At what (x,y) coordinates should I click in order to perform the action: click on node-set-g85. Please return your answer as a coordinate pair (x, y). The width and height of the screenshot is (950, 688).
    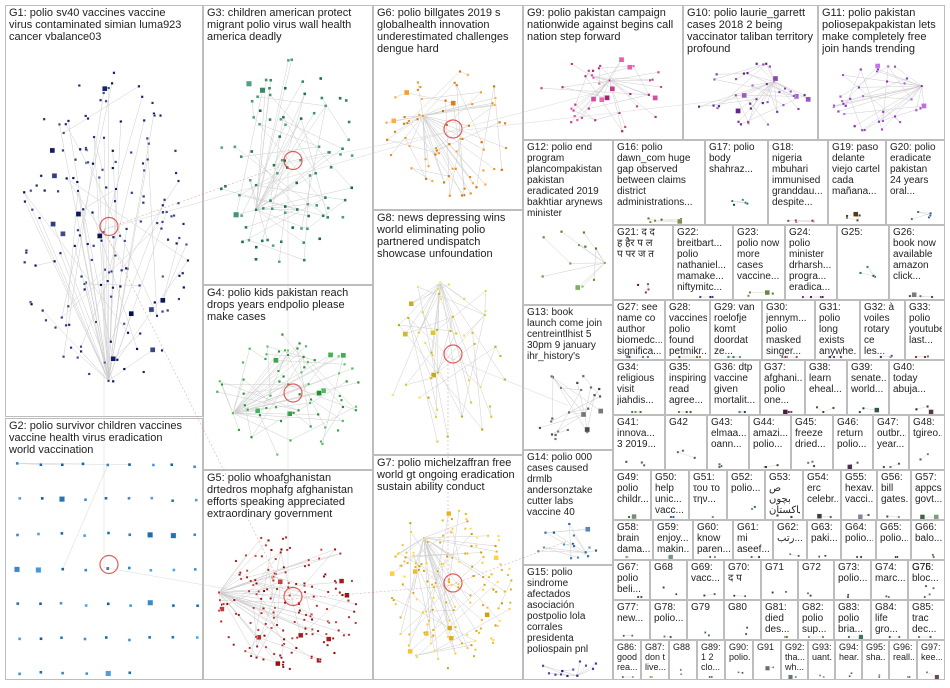
    Looking at the image, I should click on (924, 637).